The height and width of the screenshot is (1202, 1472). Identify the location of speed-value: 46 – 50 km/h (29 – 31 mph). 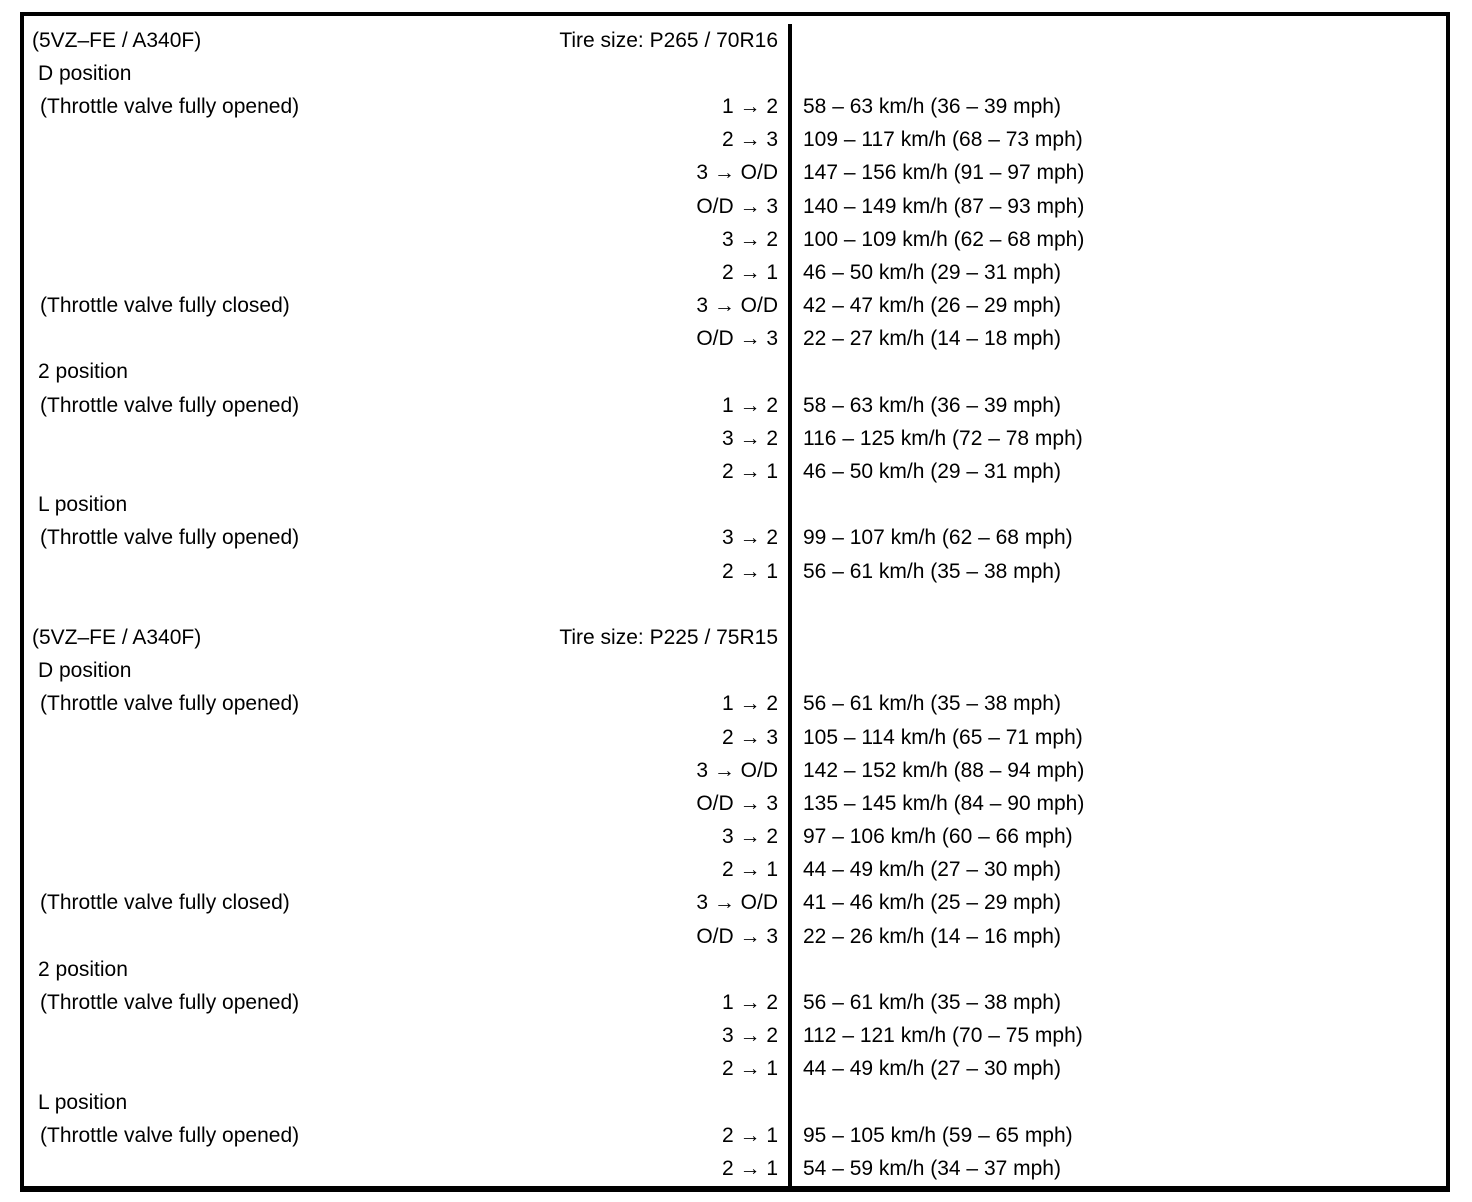
(932, 272).